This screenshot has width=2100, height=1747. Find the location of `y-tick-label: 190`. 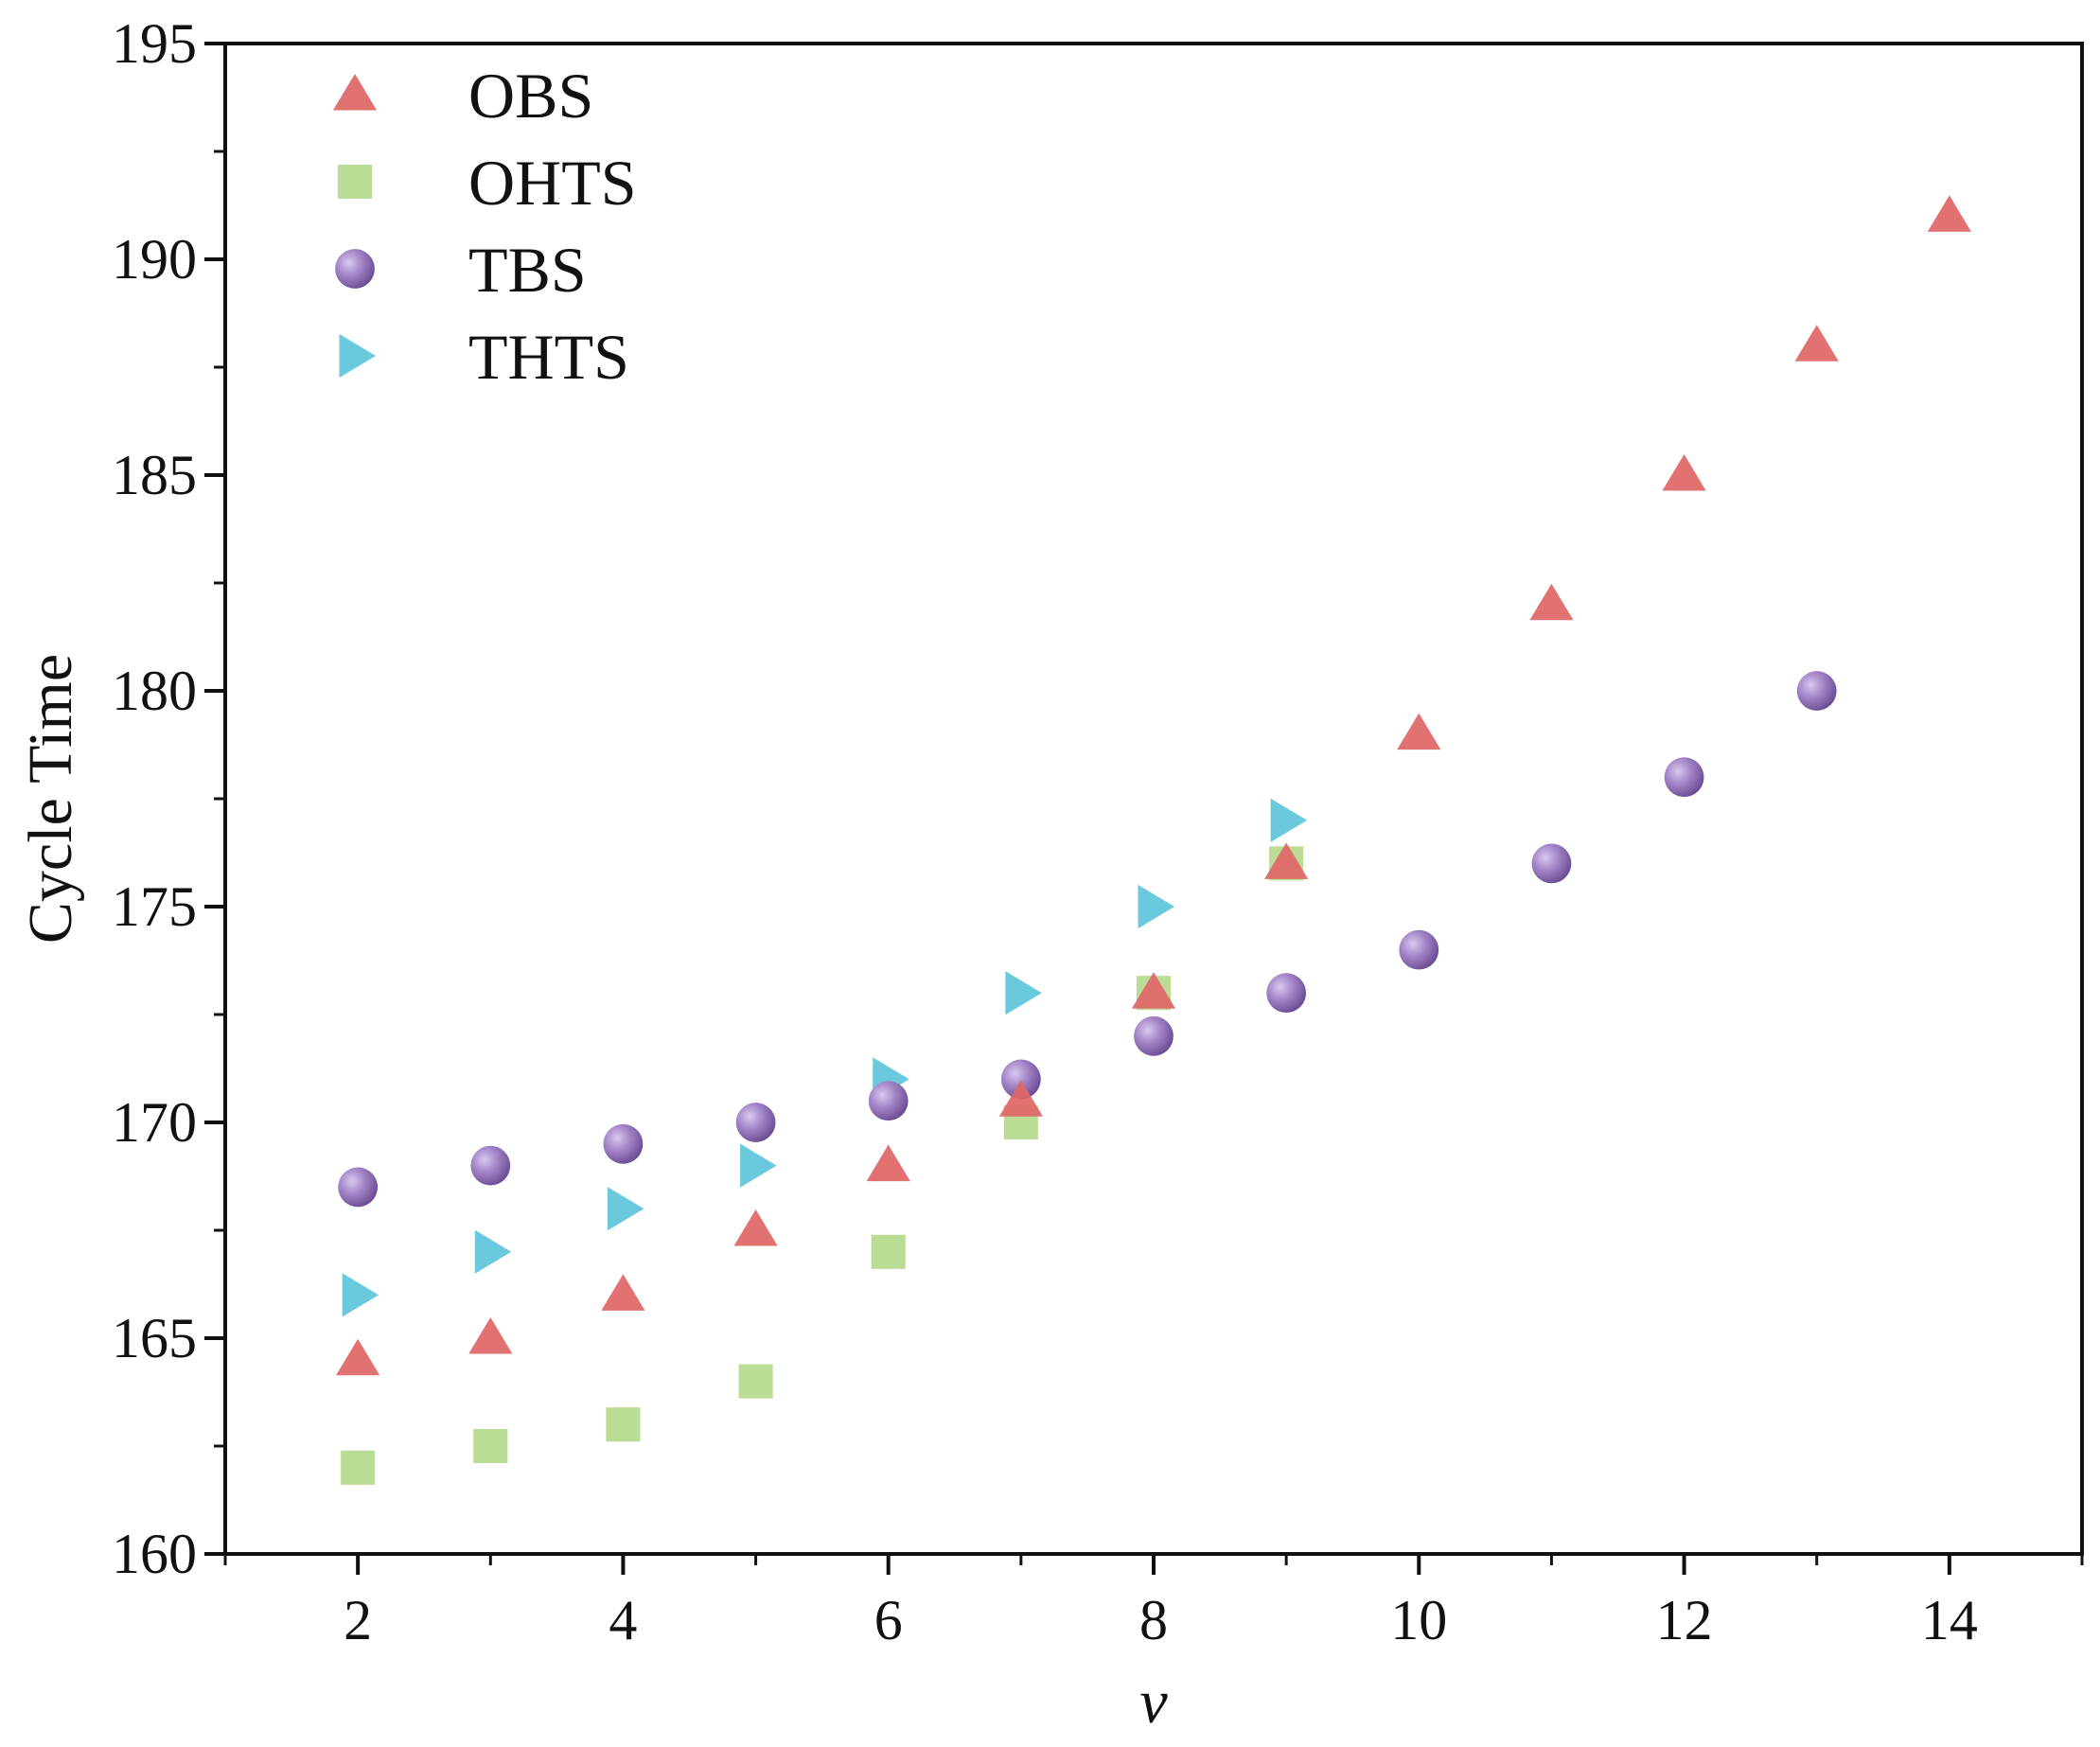

y-tick-label: 190 is located at coordinates (154, 259).